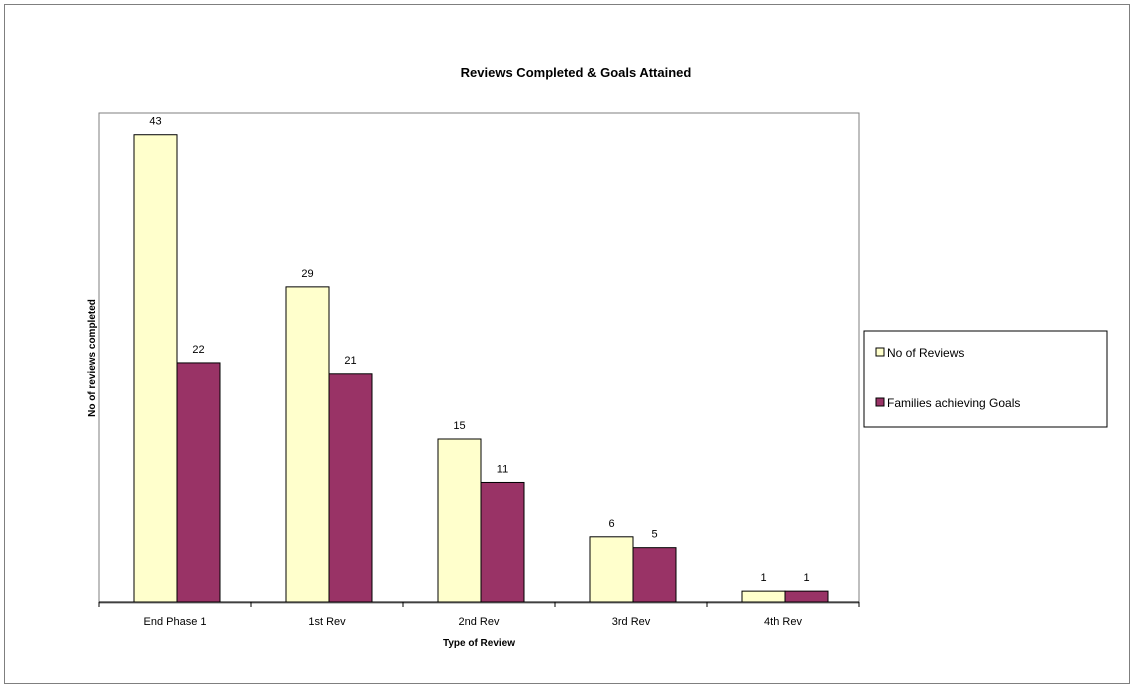 The width and height of the screenshot is (1136, 690). Describe the element at coordinates (880, 402) in the screenshot. I see `legend-swatch-families-achieving-goals` at that location.